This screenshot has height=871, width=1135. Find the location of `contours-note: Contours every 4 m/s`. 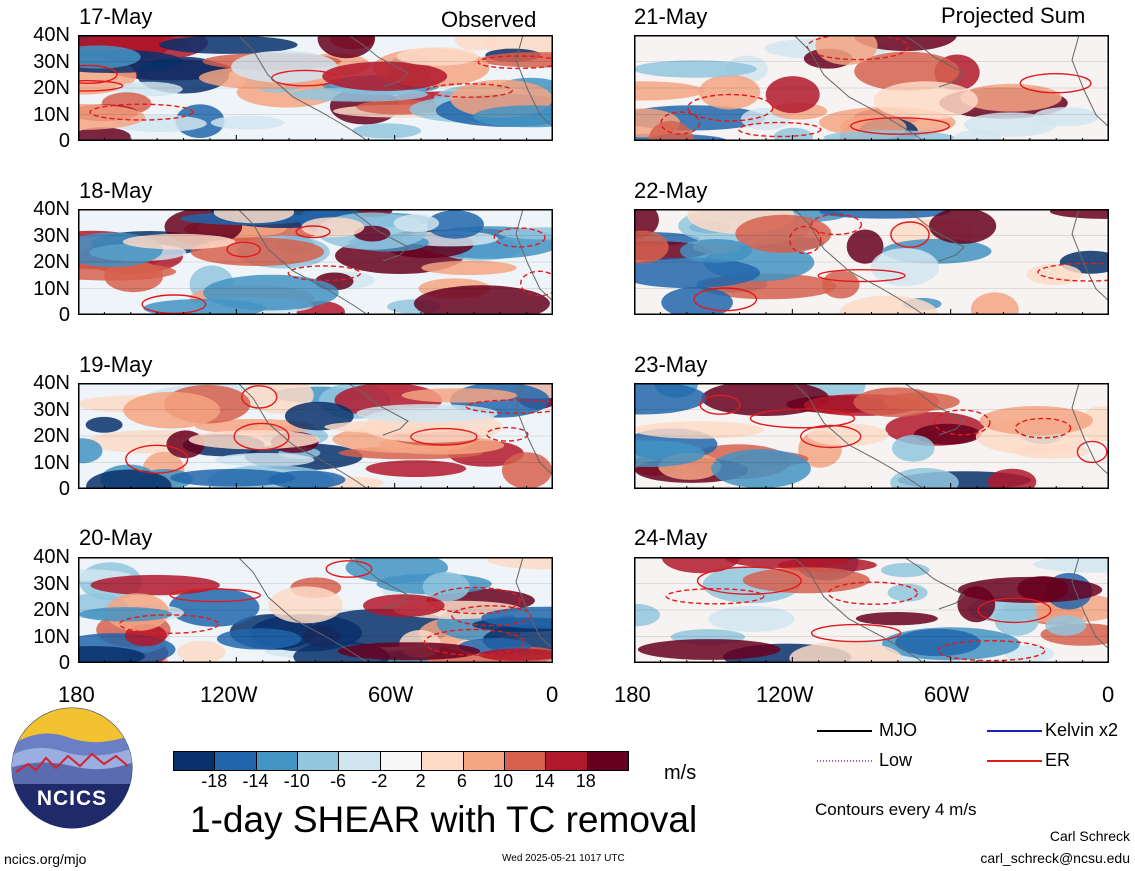

contours-note: Contours every 4 m/s is located at coordinates (896, 809).